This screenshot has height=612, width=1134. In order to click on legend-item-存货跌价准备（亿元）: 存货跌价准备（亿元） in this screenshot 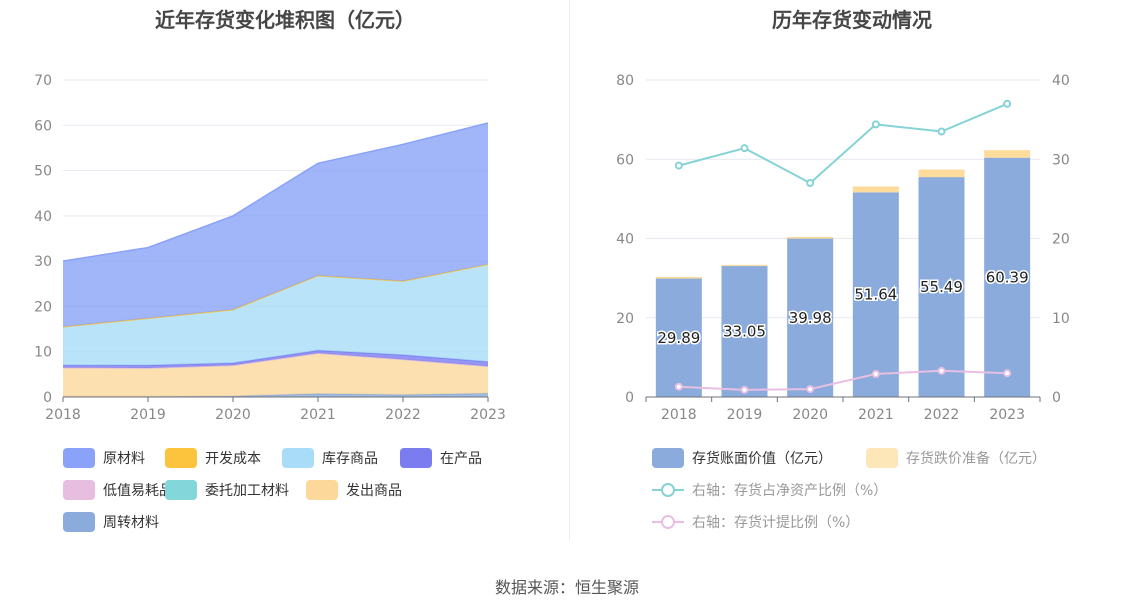, I will do `click(956, 458)`.